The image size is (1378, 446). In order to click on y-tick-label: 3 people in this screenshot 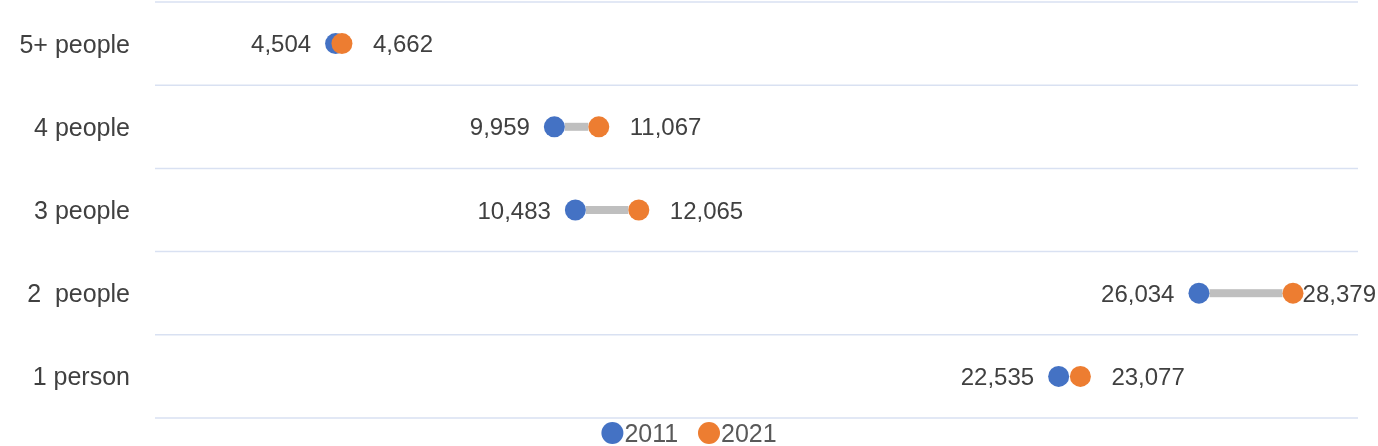, I will do `click(82, 210)`.